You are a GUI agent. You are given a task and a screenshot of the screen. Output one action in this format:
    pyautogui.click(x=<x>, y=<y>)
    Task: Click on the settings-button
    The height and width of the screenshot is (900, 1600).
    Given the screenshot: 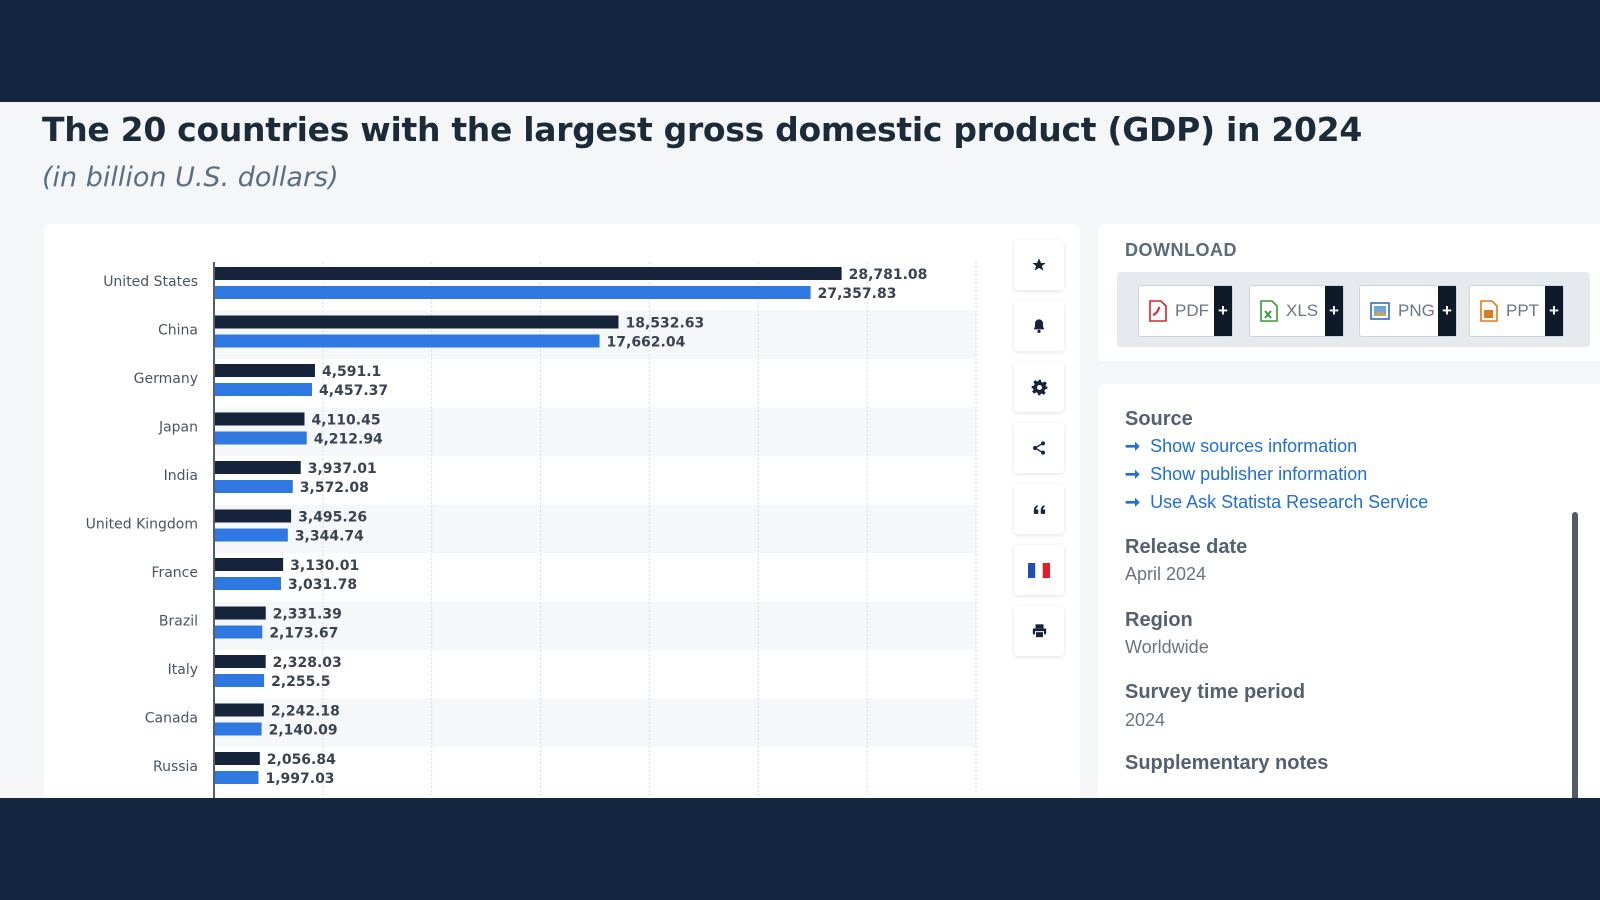 What is the action you would take?
    pyautogui.click(x=1039, y=387)
    